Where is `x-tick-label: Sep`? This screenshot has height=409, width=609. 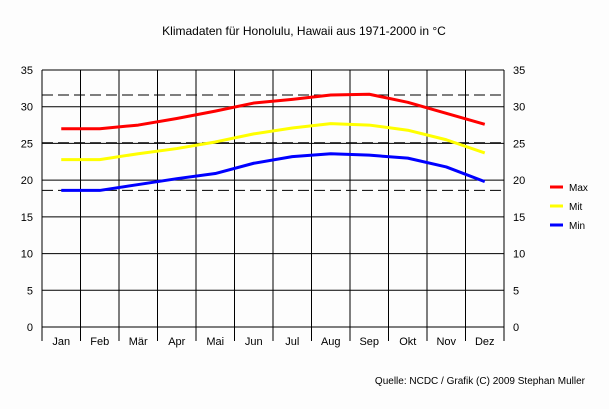 x-tick-label: Sep is located at coordinates (369, 342).